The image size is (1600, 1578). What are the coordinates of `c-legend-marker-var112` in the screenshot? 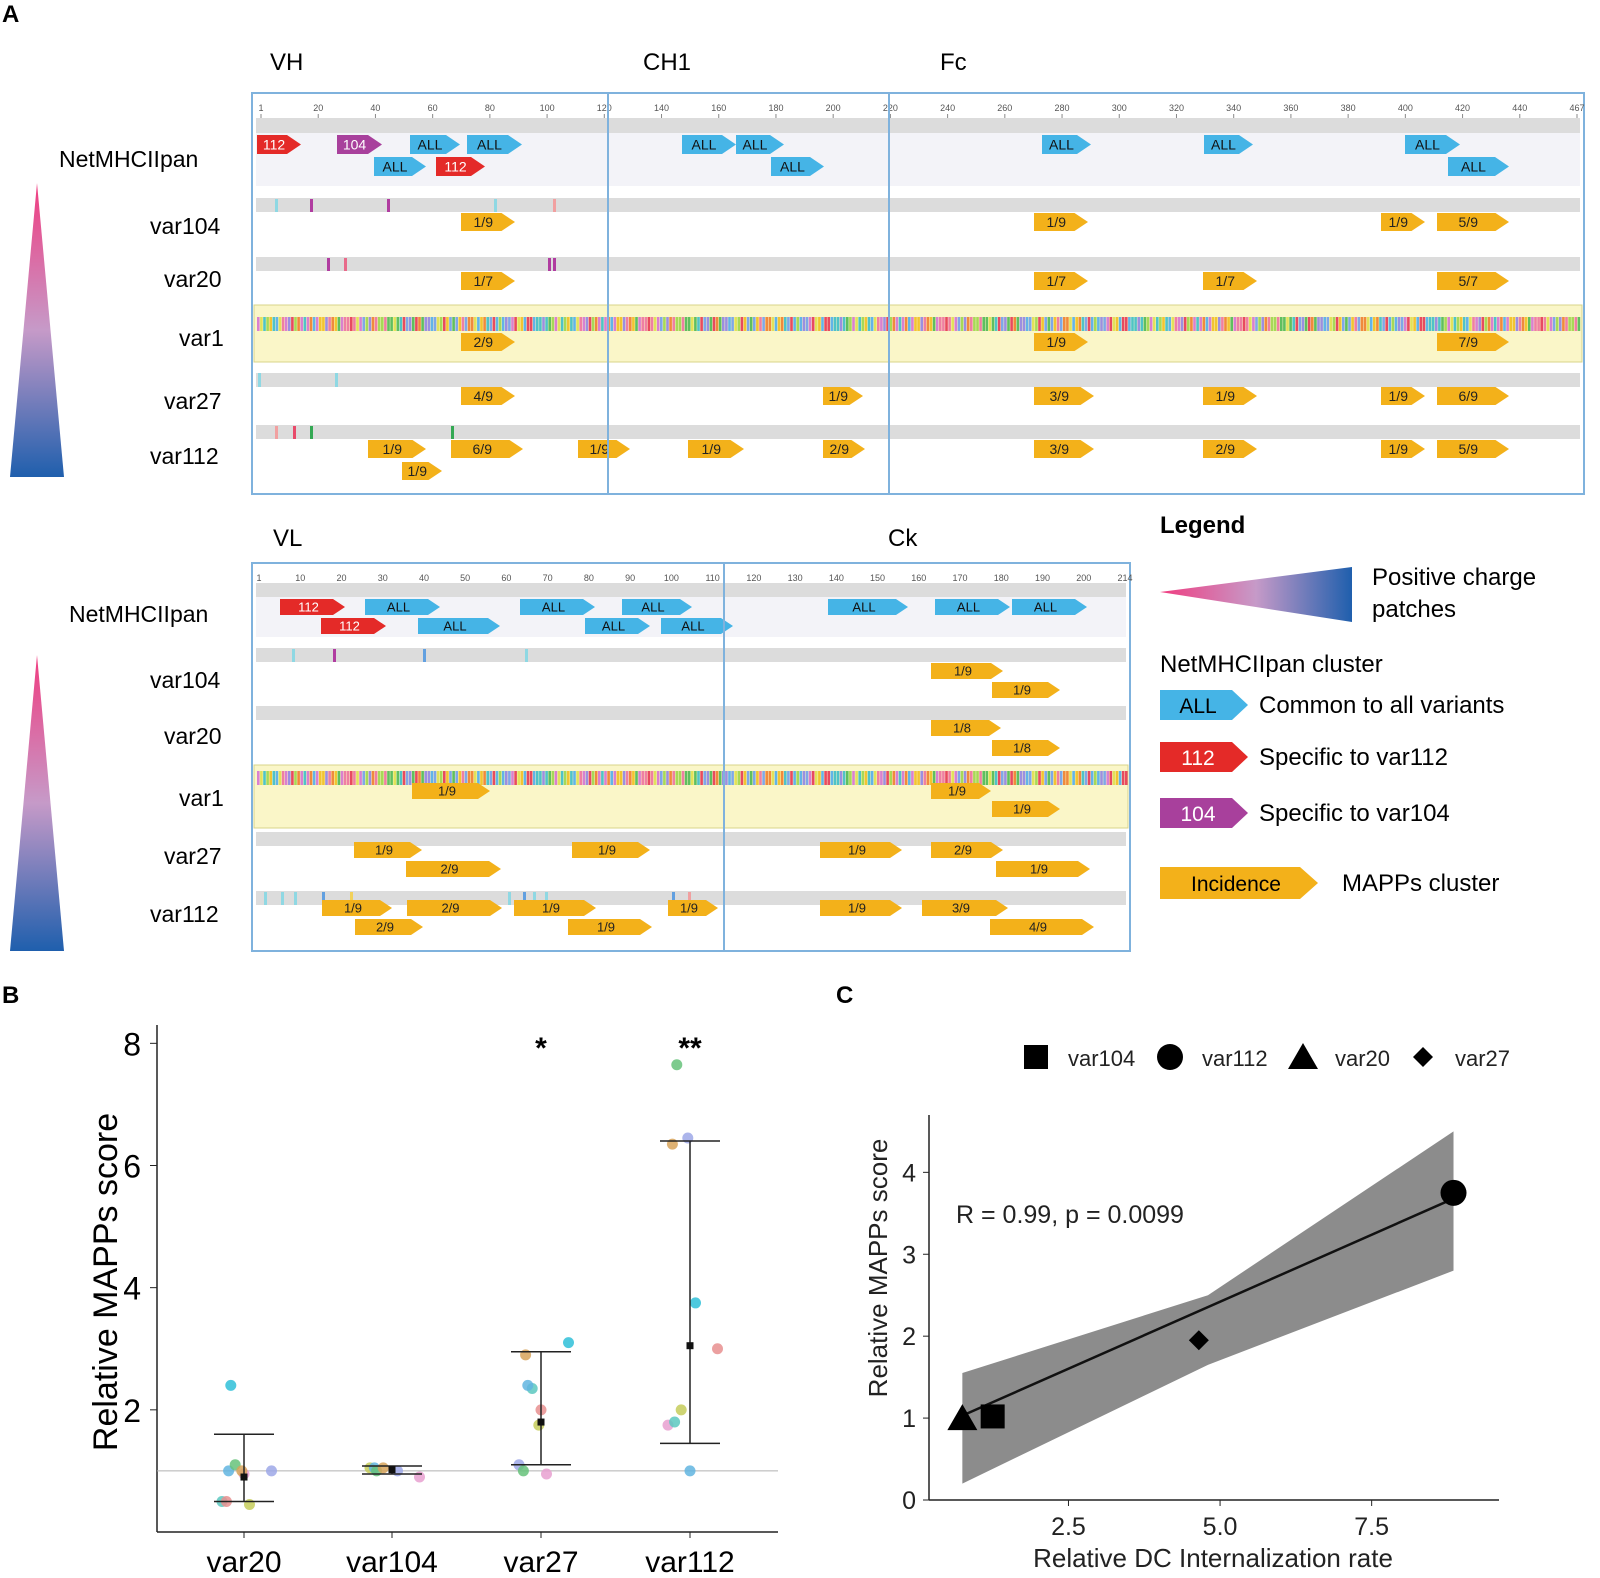 It's located at (1170, 1057).